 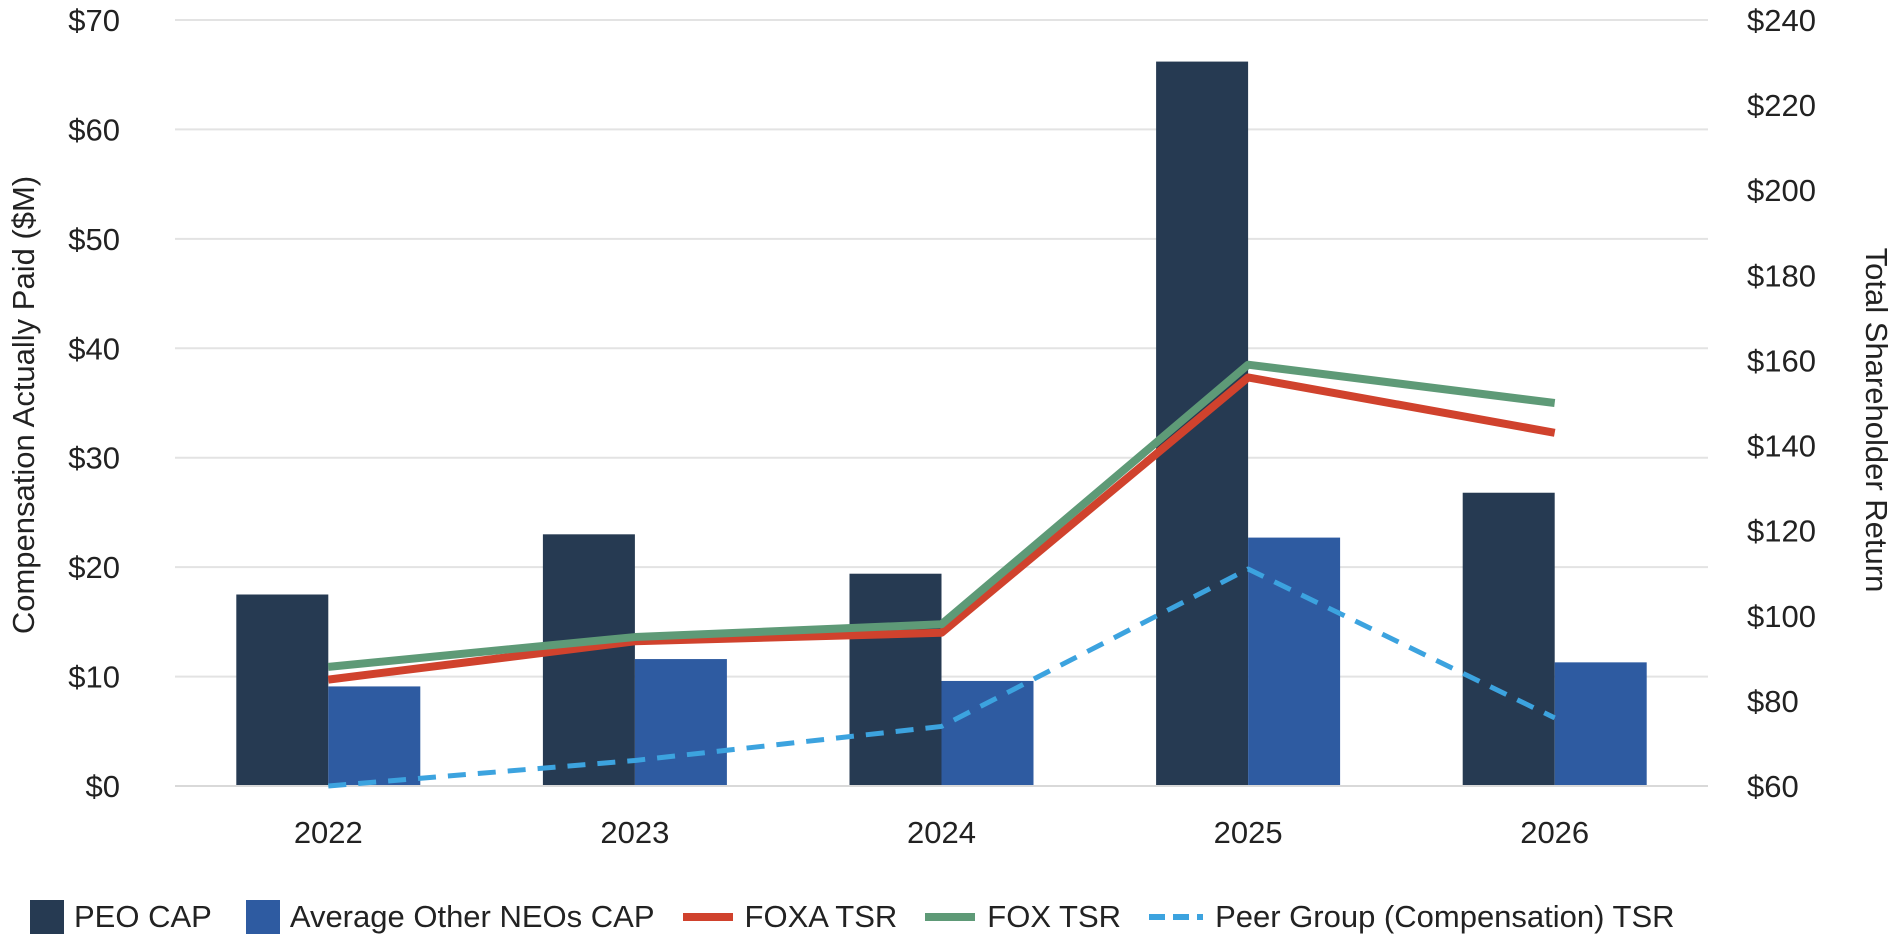 What do you see at coordinates (94, 129) in the screenshot?
I see `left-tick-label: $60` at bounding box center [94, 129].